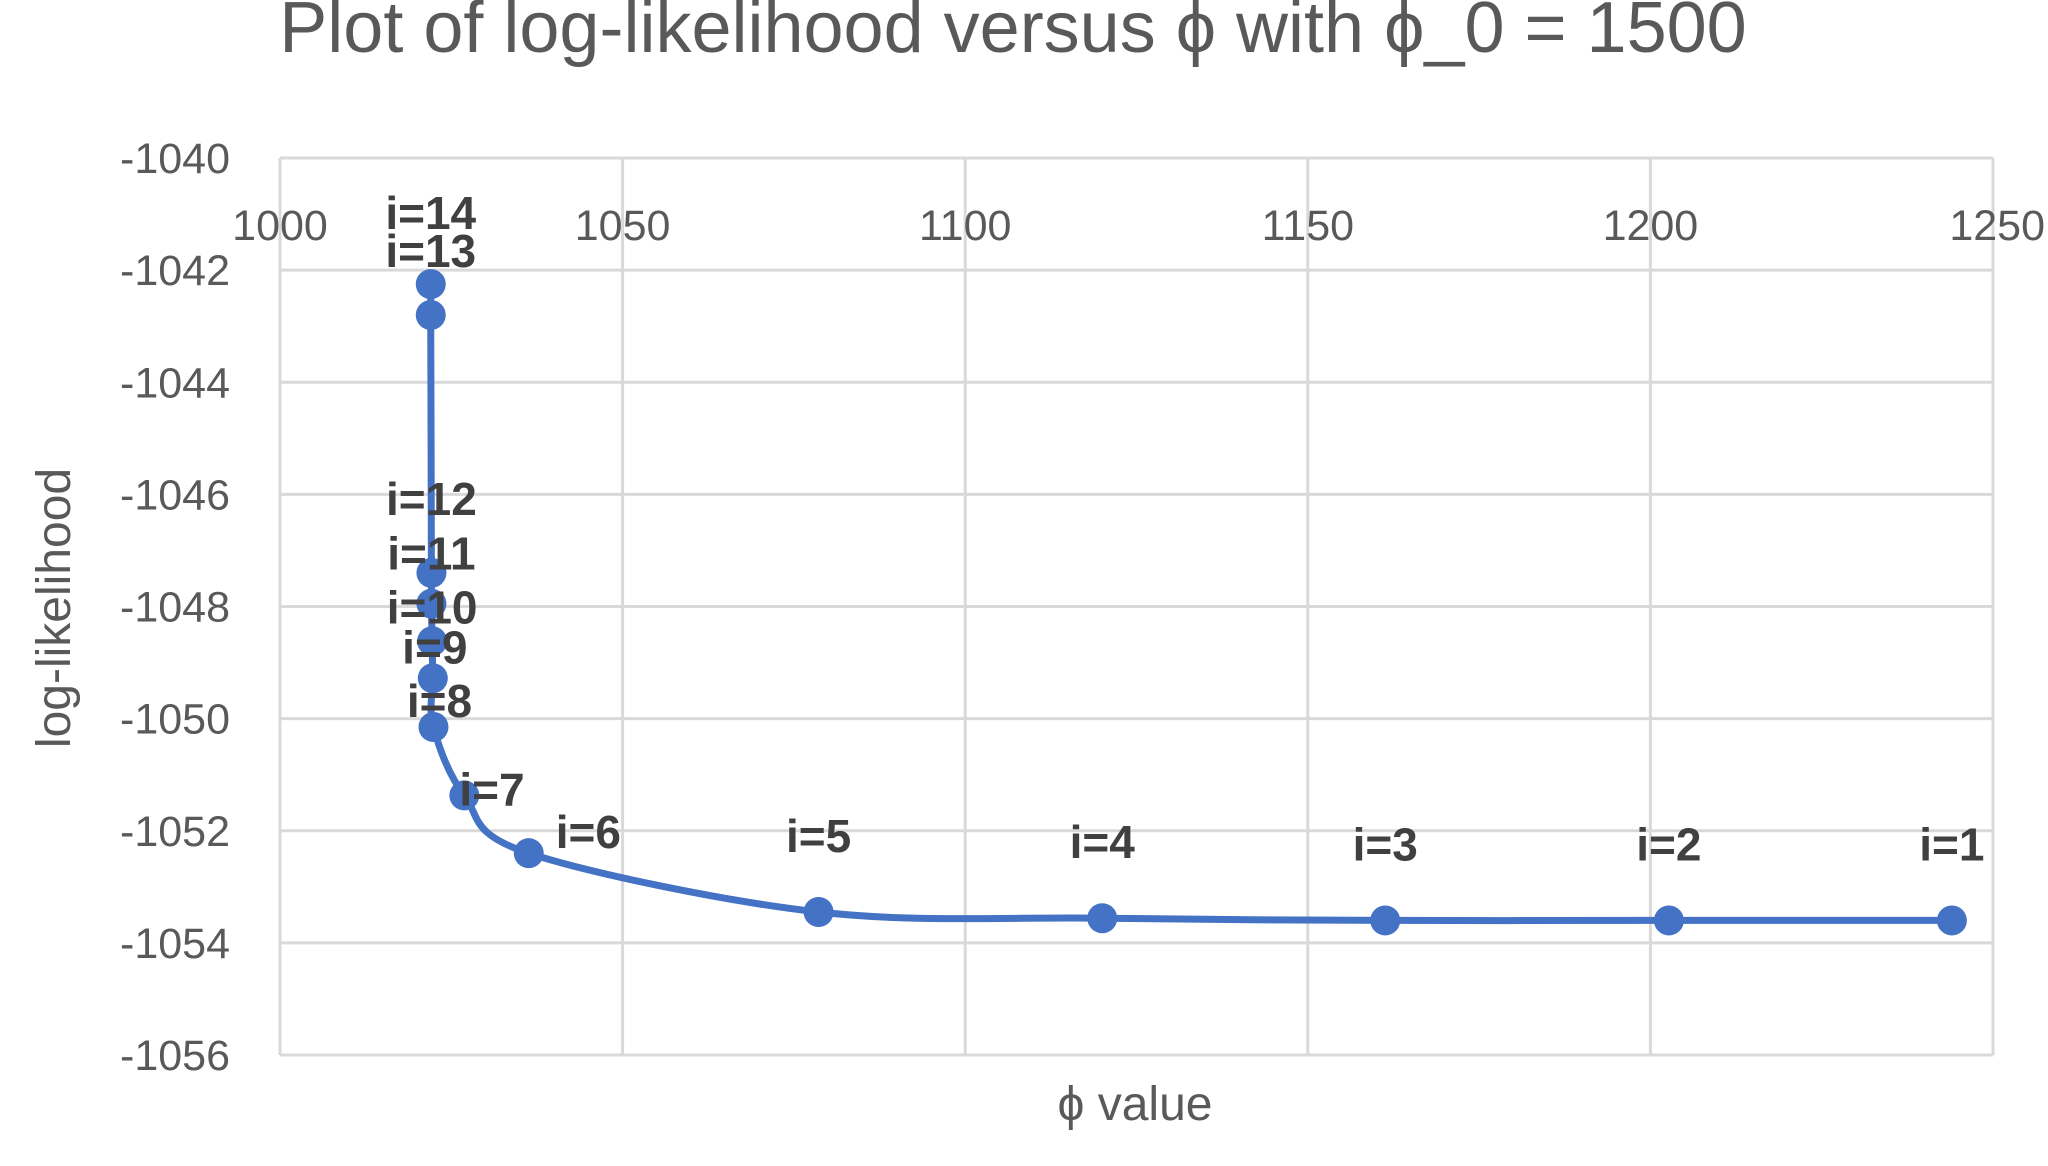 The image size is (2048, 1166). Describe the element at coordinates (623, 226) in the screenshot. I see `x-tick-label: 1050` at that location.